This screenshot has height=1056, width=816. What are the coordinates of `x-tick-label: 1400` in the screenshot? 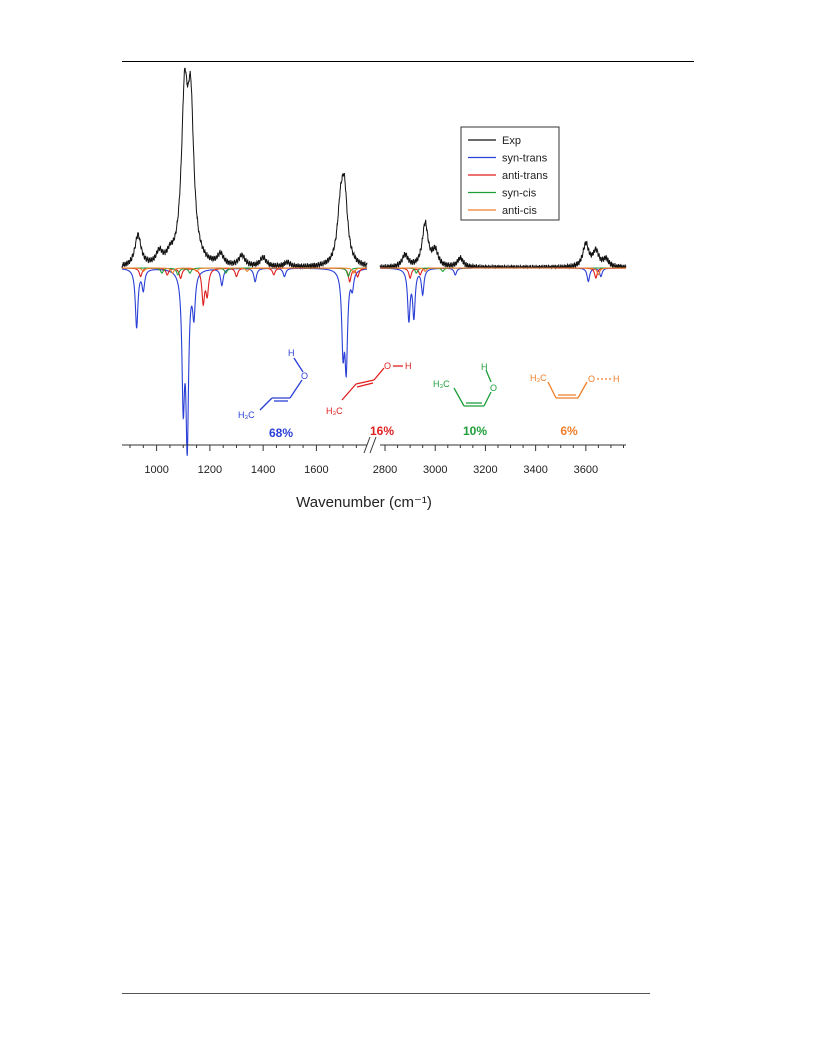 It's located at (263, 470).